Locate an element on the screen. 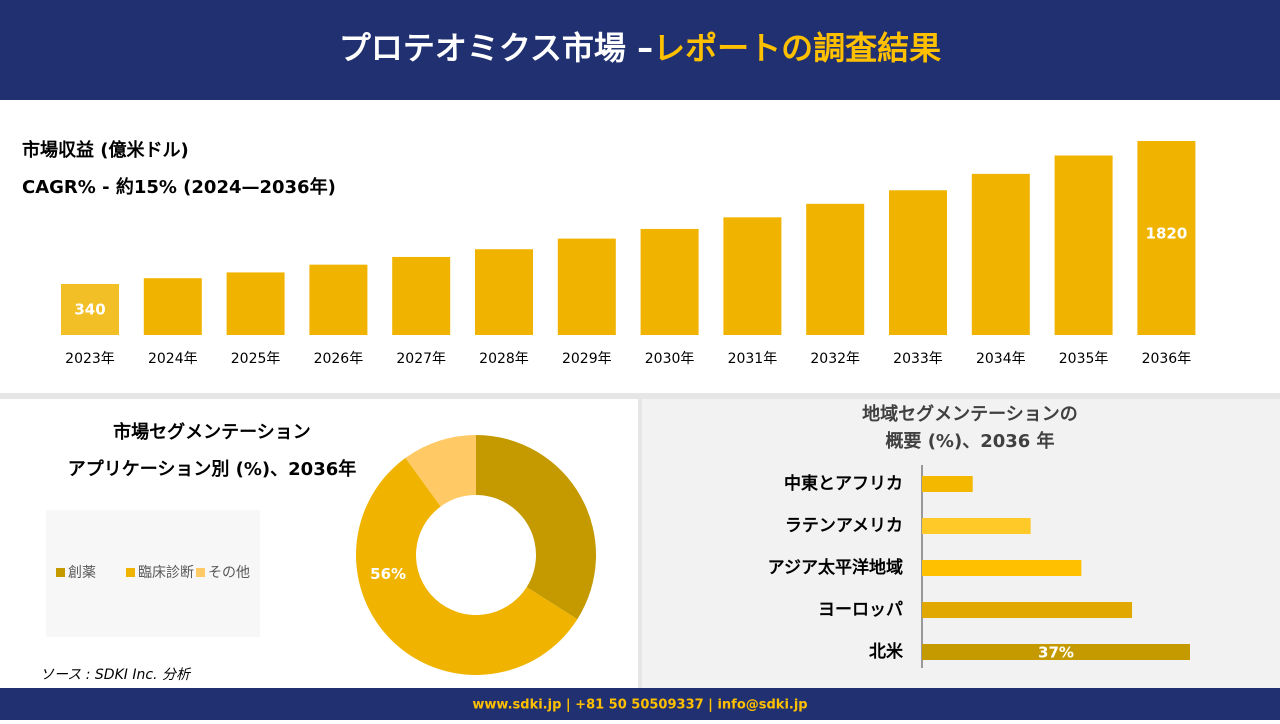 This screenshot has height=724, width=1280. data-label: 37% is located at coordinates (1056, 653).